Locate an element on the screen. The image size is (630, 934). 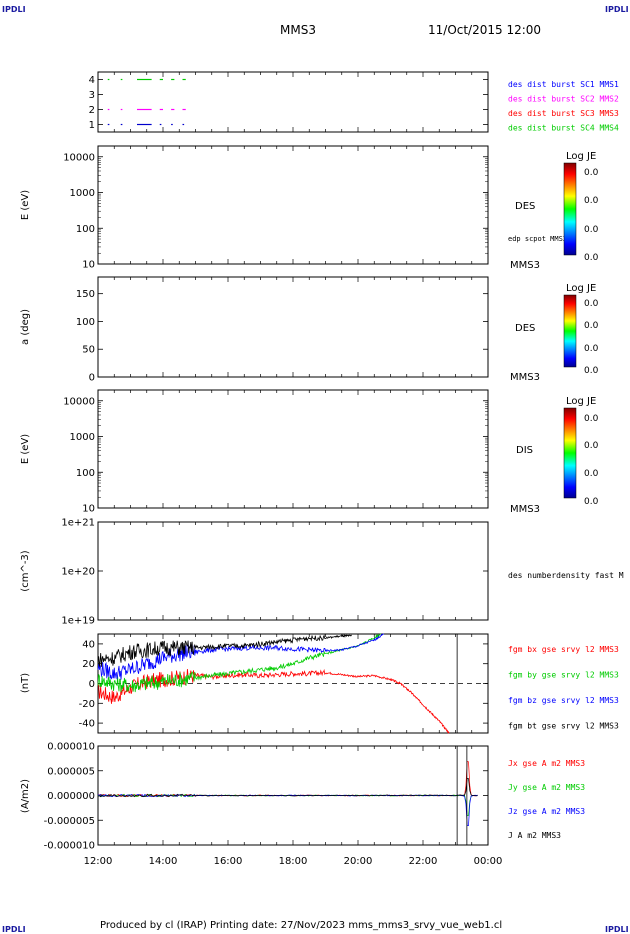
y-tick-label: 1e+20 is located at coordinates (78, 572).